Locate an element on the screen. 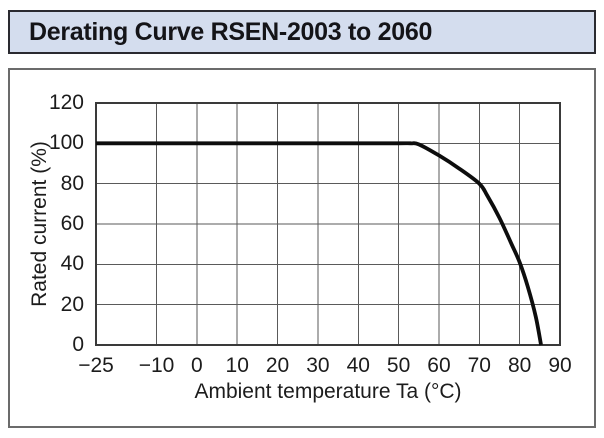 Image resolution: width=604 pixels, height=438 pixels. x-tick-label: 60 is located at coordinates (439, 365).